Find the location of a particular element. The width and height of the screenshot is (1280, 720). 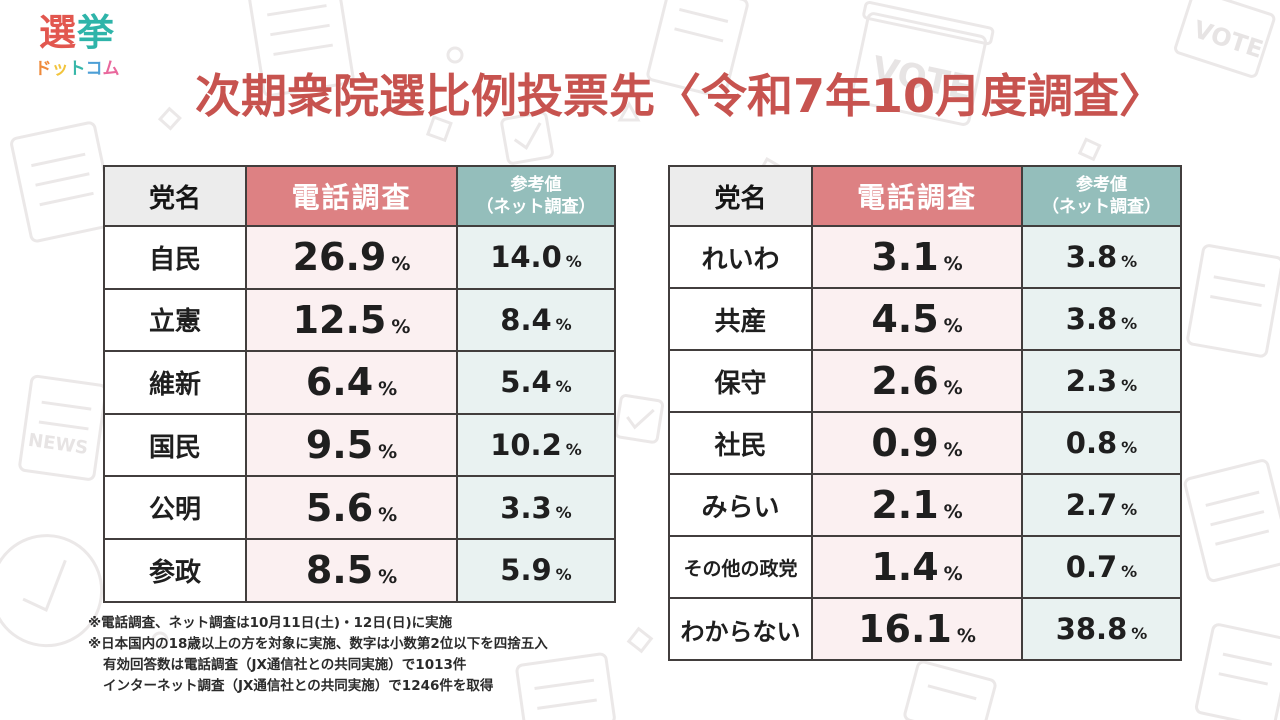

footnote-phone-sample-size: 有効回答数は電話調査（JX通信社との共同実施）で1013件 is located at coordinates (285, 664).